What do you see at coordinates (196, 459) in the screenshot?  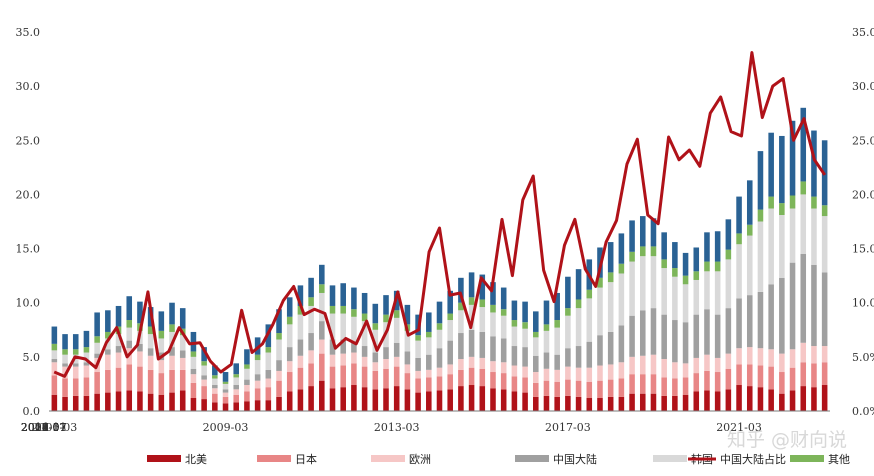 I see `legend-label: 北美` at bounding box center [196, 459].